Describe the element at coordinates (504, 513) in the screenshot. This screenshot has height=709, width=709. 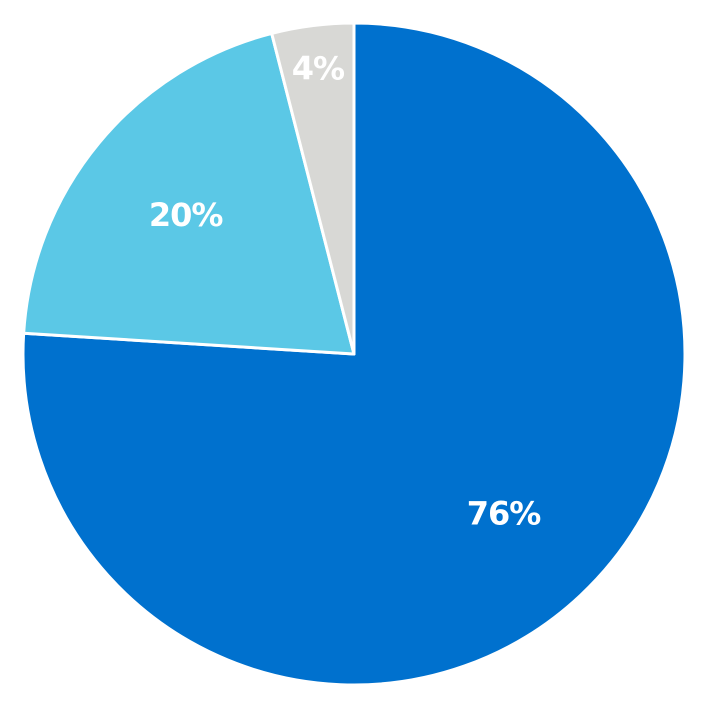
I see `pie-slice-label-76: 76%` at that location.